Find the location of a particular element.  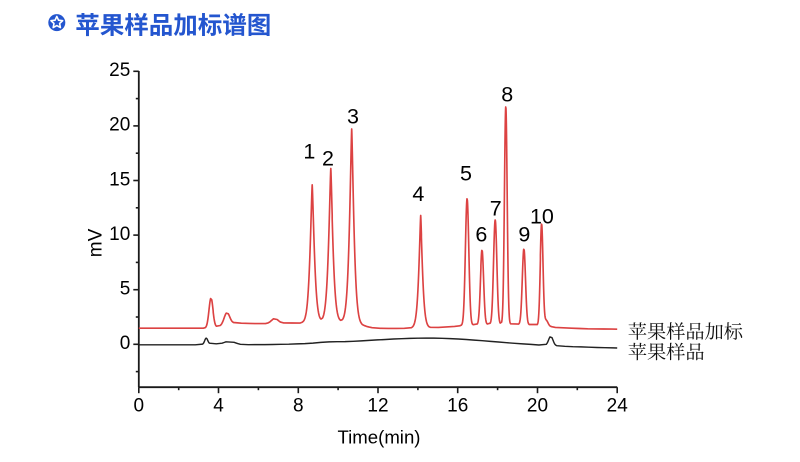

svg-text: 25 is located at coordinates (119, 70).